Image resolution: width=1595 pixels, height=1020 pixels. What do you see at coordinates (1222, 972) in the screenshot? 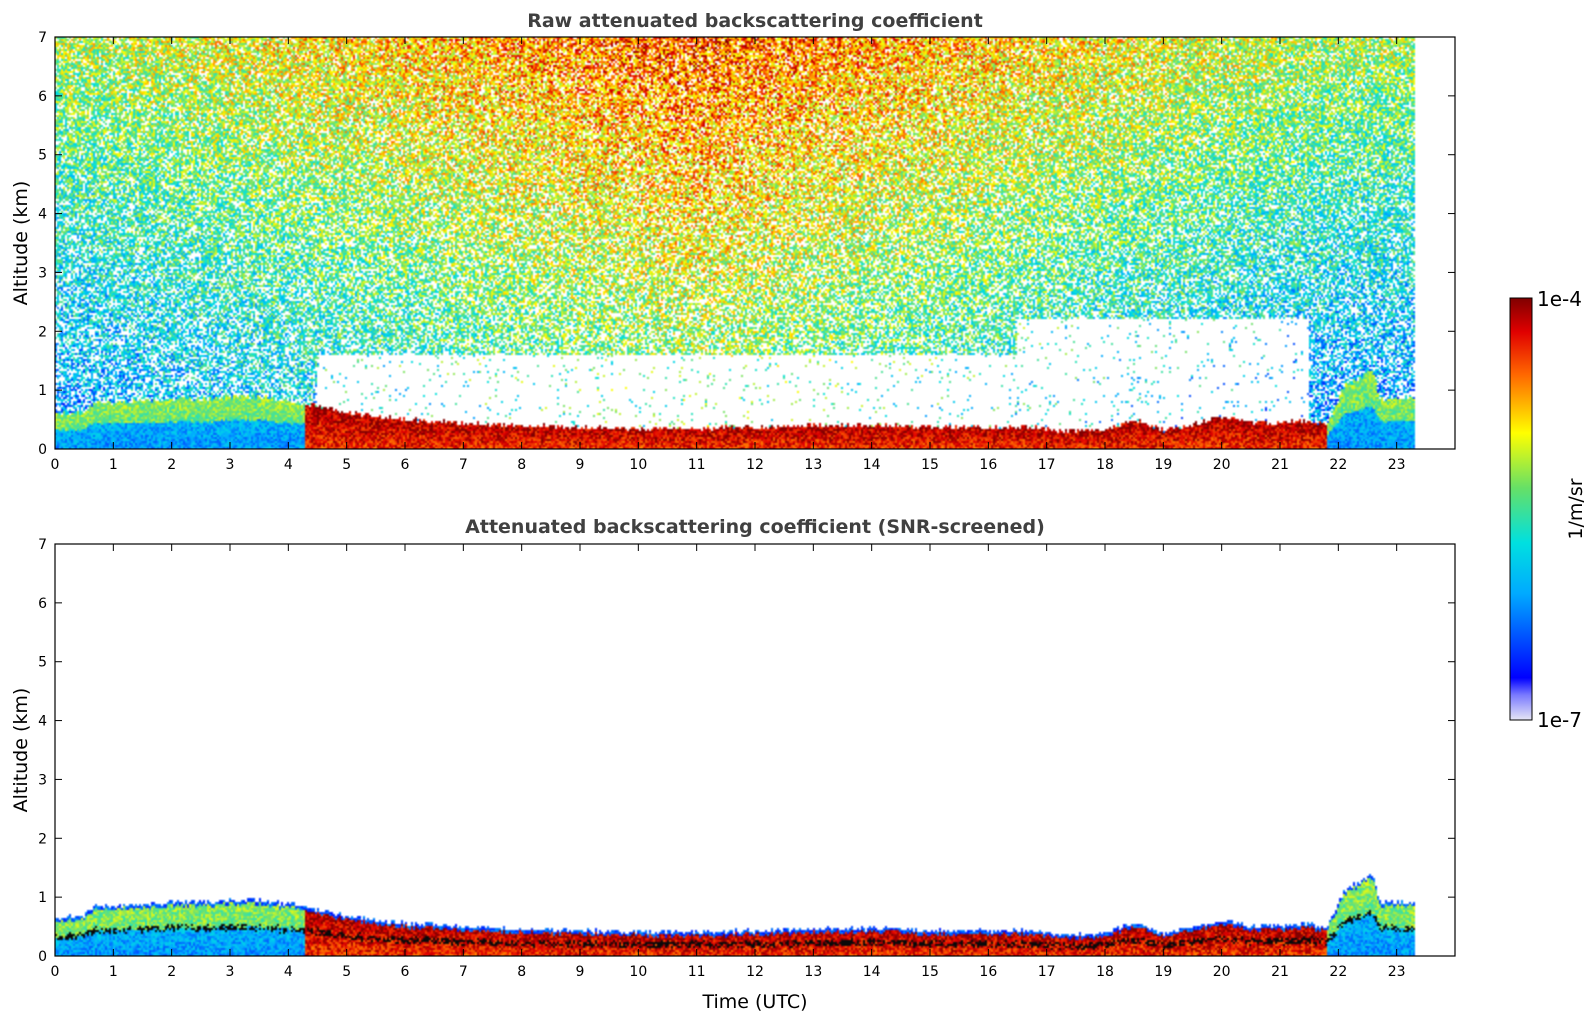
I see `panel-screened-xtick-label: 20` at bounding box center [1222, 972].